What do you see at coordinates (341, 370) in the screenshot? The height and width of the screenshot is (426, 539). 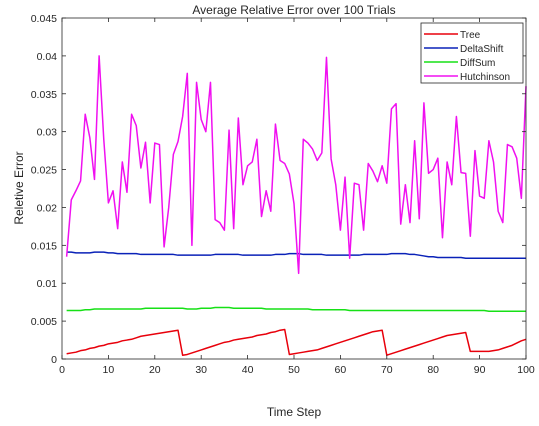 I see `x-tick-label: 60` at bounding box center [341, 370].